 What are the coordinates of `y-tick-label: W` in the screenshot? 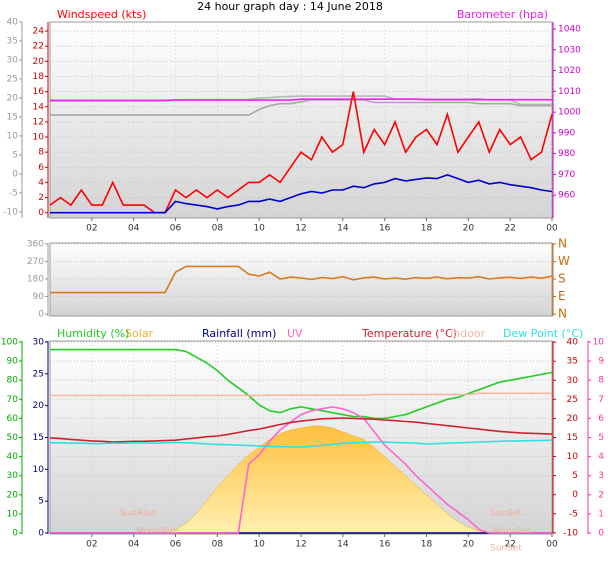 It's located at (564, 261).